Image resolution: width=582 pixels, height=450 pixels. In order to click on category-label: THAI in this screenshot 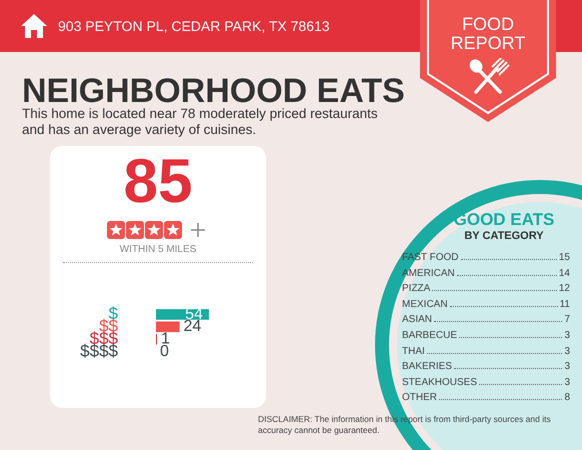, I will do `click(413, 351)`.